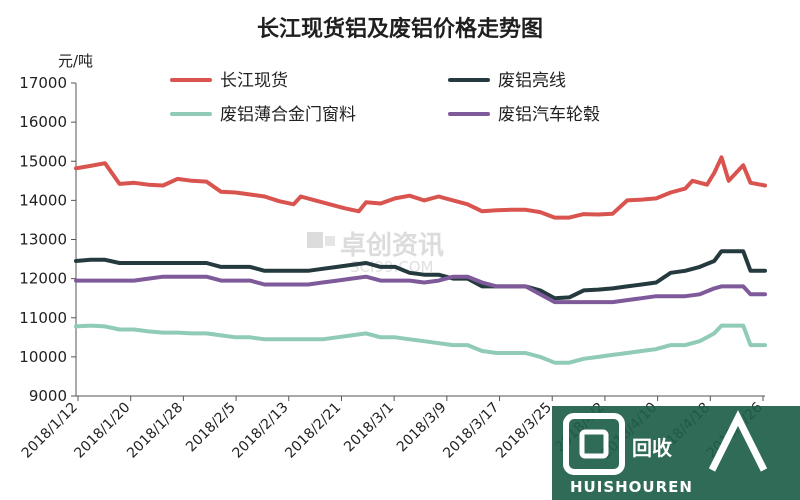 The image size is (800, 500). I want to click on x-tick-label: 2018/1/20, so click(102, 431).